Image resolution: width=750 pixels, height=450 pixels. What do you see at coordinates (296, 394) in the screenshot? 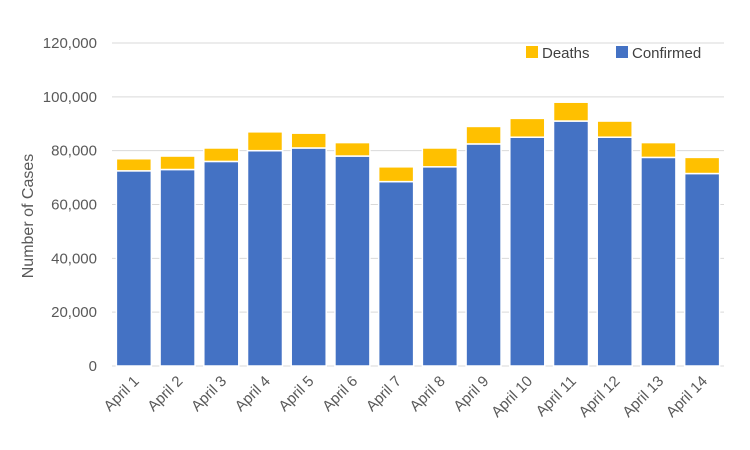
I see `x-tick-label: April 5` at bounding box center [296, 394].